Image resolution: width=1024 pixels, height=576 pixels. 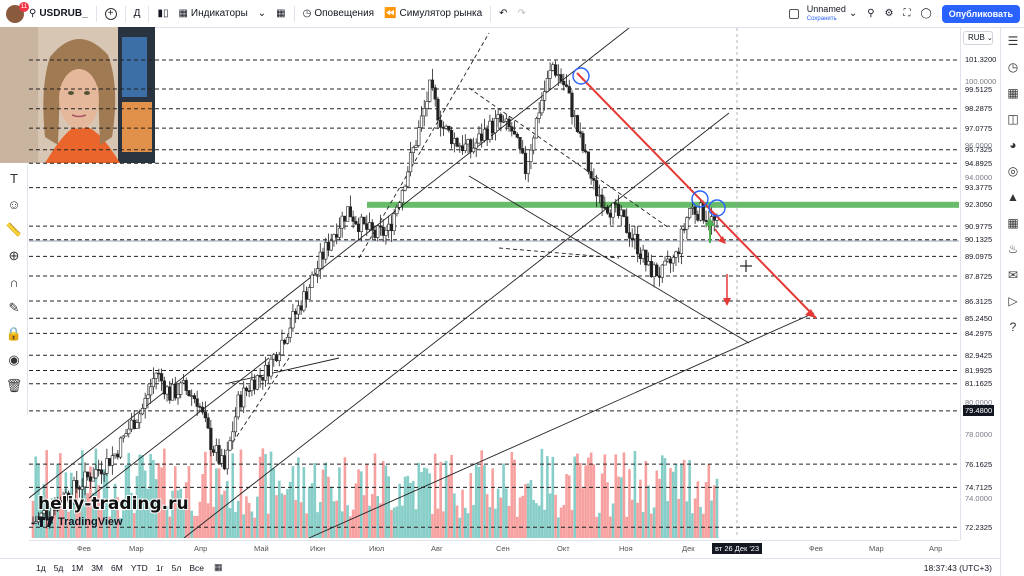 I want to click on range-button: 5д, so click(x=58, y=567).